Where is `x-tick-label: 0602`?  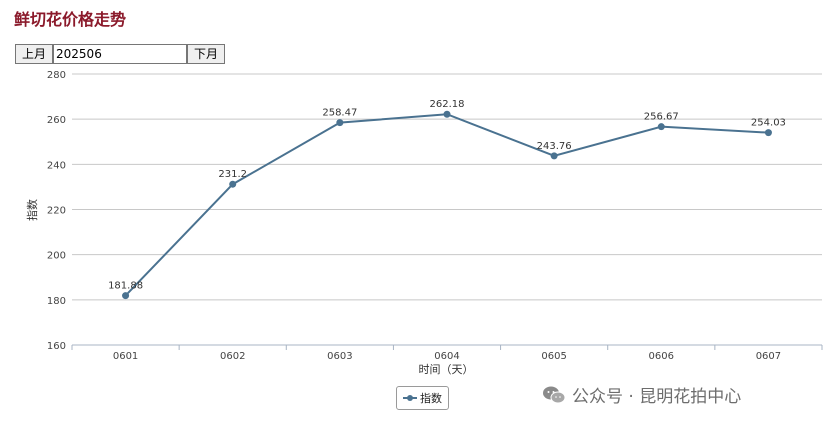 x-tick-label: 0602 is located at coordinates (232, 356).